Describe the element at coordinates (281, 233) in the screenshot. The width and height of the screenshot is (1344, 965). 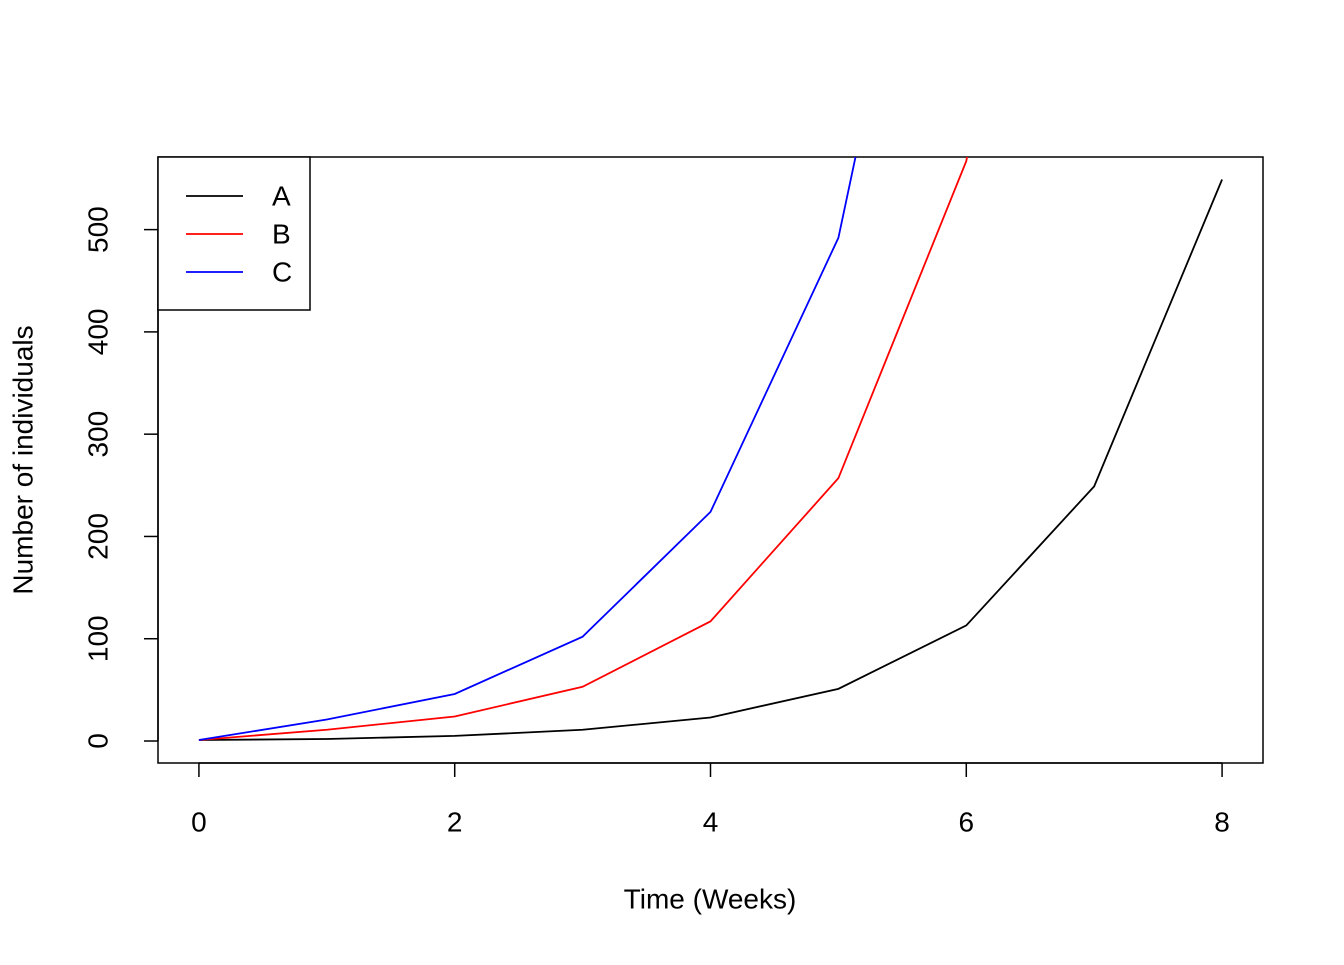
I see `legend-label: B` at that location.